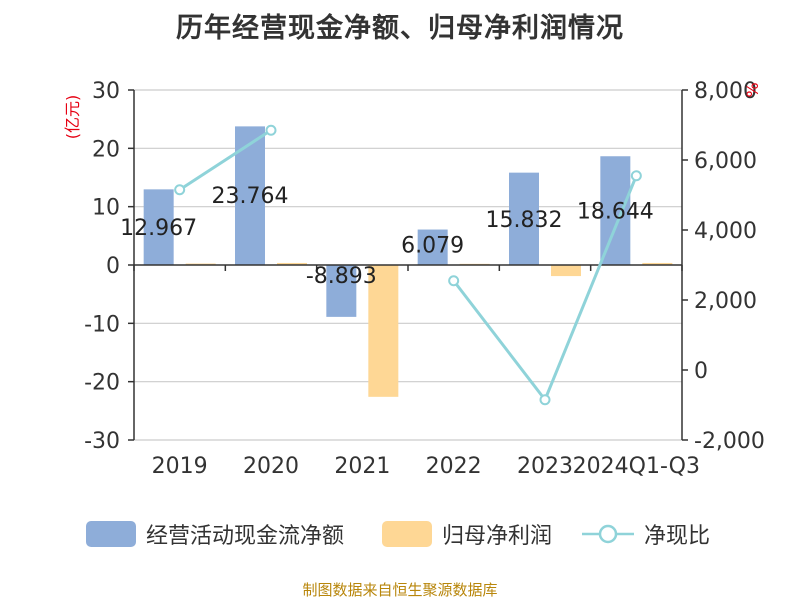 This screenshot has width=800, height=600. Describe the element at coordinates (271, 466) in the screenshot. I see `category-label: 2020` at that location.